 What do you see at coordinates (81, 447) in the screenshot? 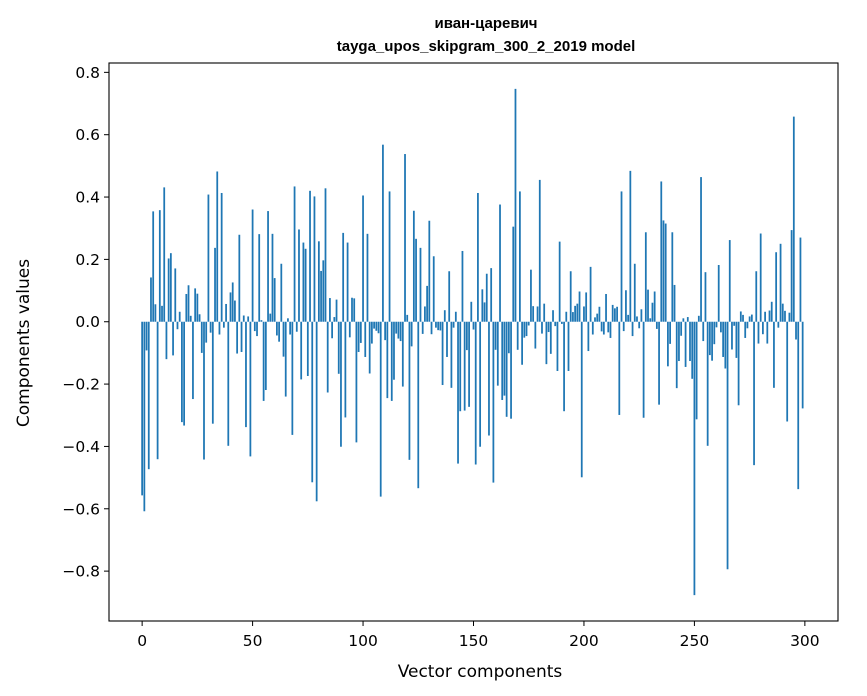
I see `y-tick-label-2: −0.4` at bounding box center [81, 447].